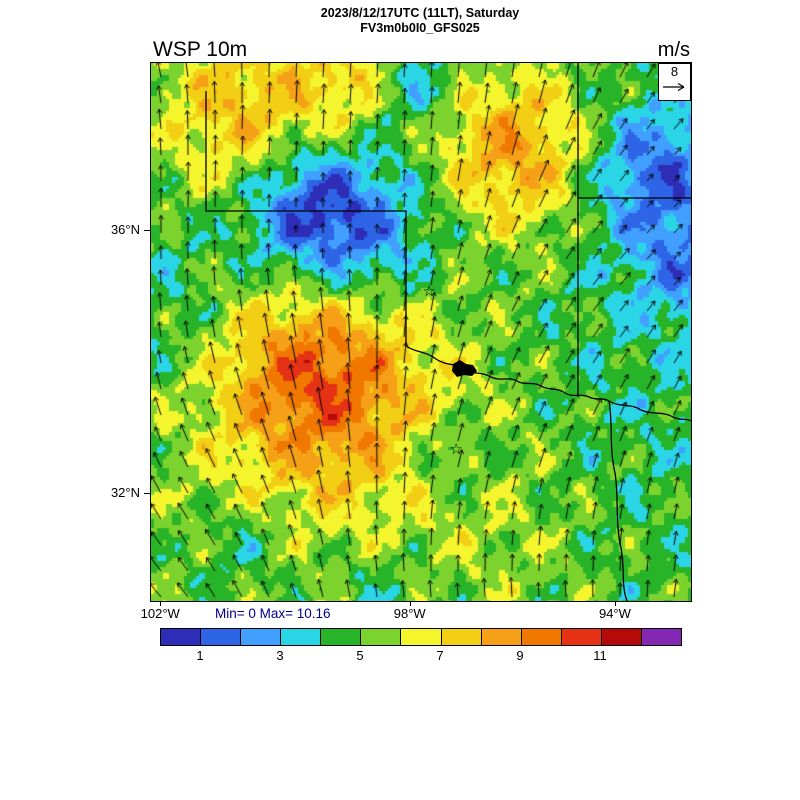 This screenshot has width=800, height=800. What do you see at coordinates (125, 229) in the screenshot?
I see `lat-tick-label: 36°N` at bounding box center [125, 229].